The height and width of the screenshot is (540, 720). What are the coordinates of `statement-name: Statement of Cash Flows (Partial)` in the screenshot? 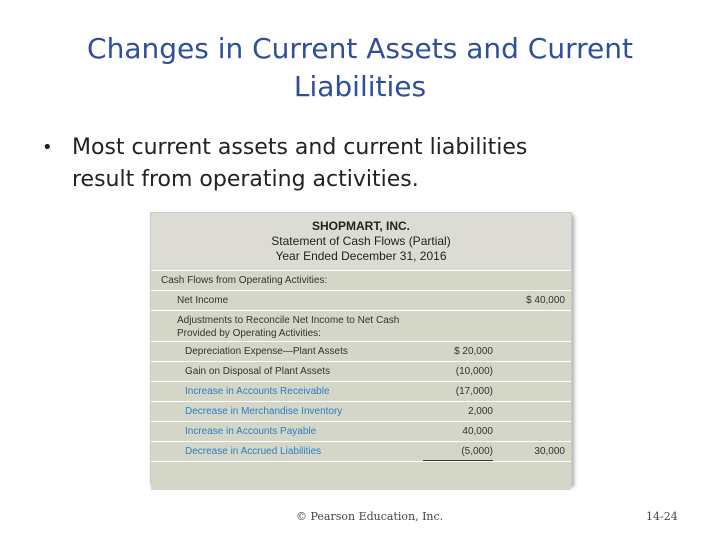 It's located at (361, 241).